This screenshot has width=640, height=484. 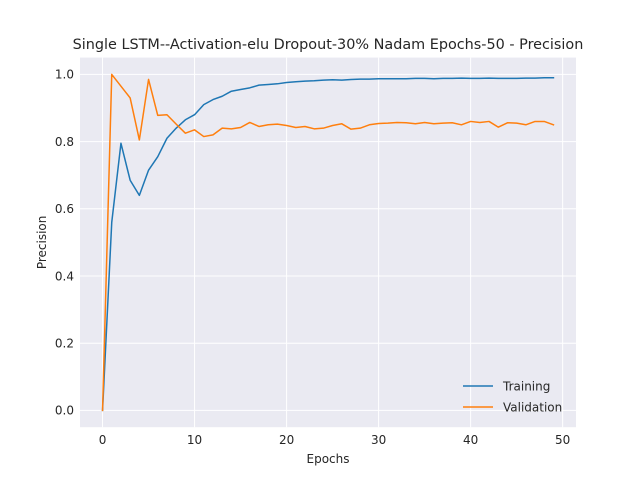 What do you see at coordinates (470, 440) in the screenshot?
I see `x-tick-label: 40` at bounding box center [470, 440].